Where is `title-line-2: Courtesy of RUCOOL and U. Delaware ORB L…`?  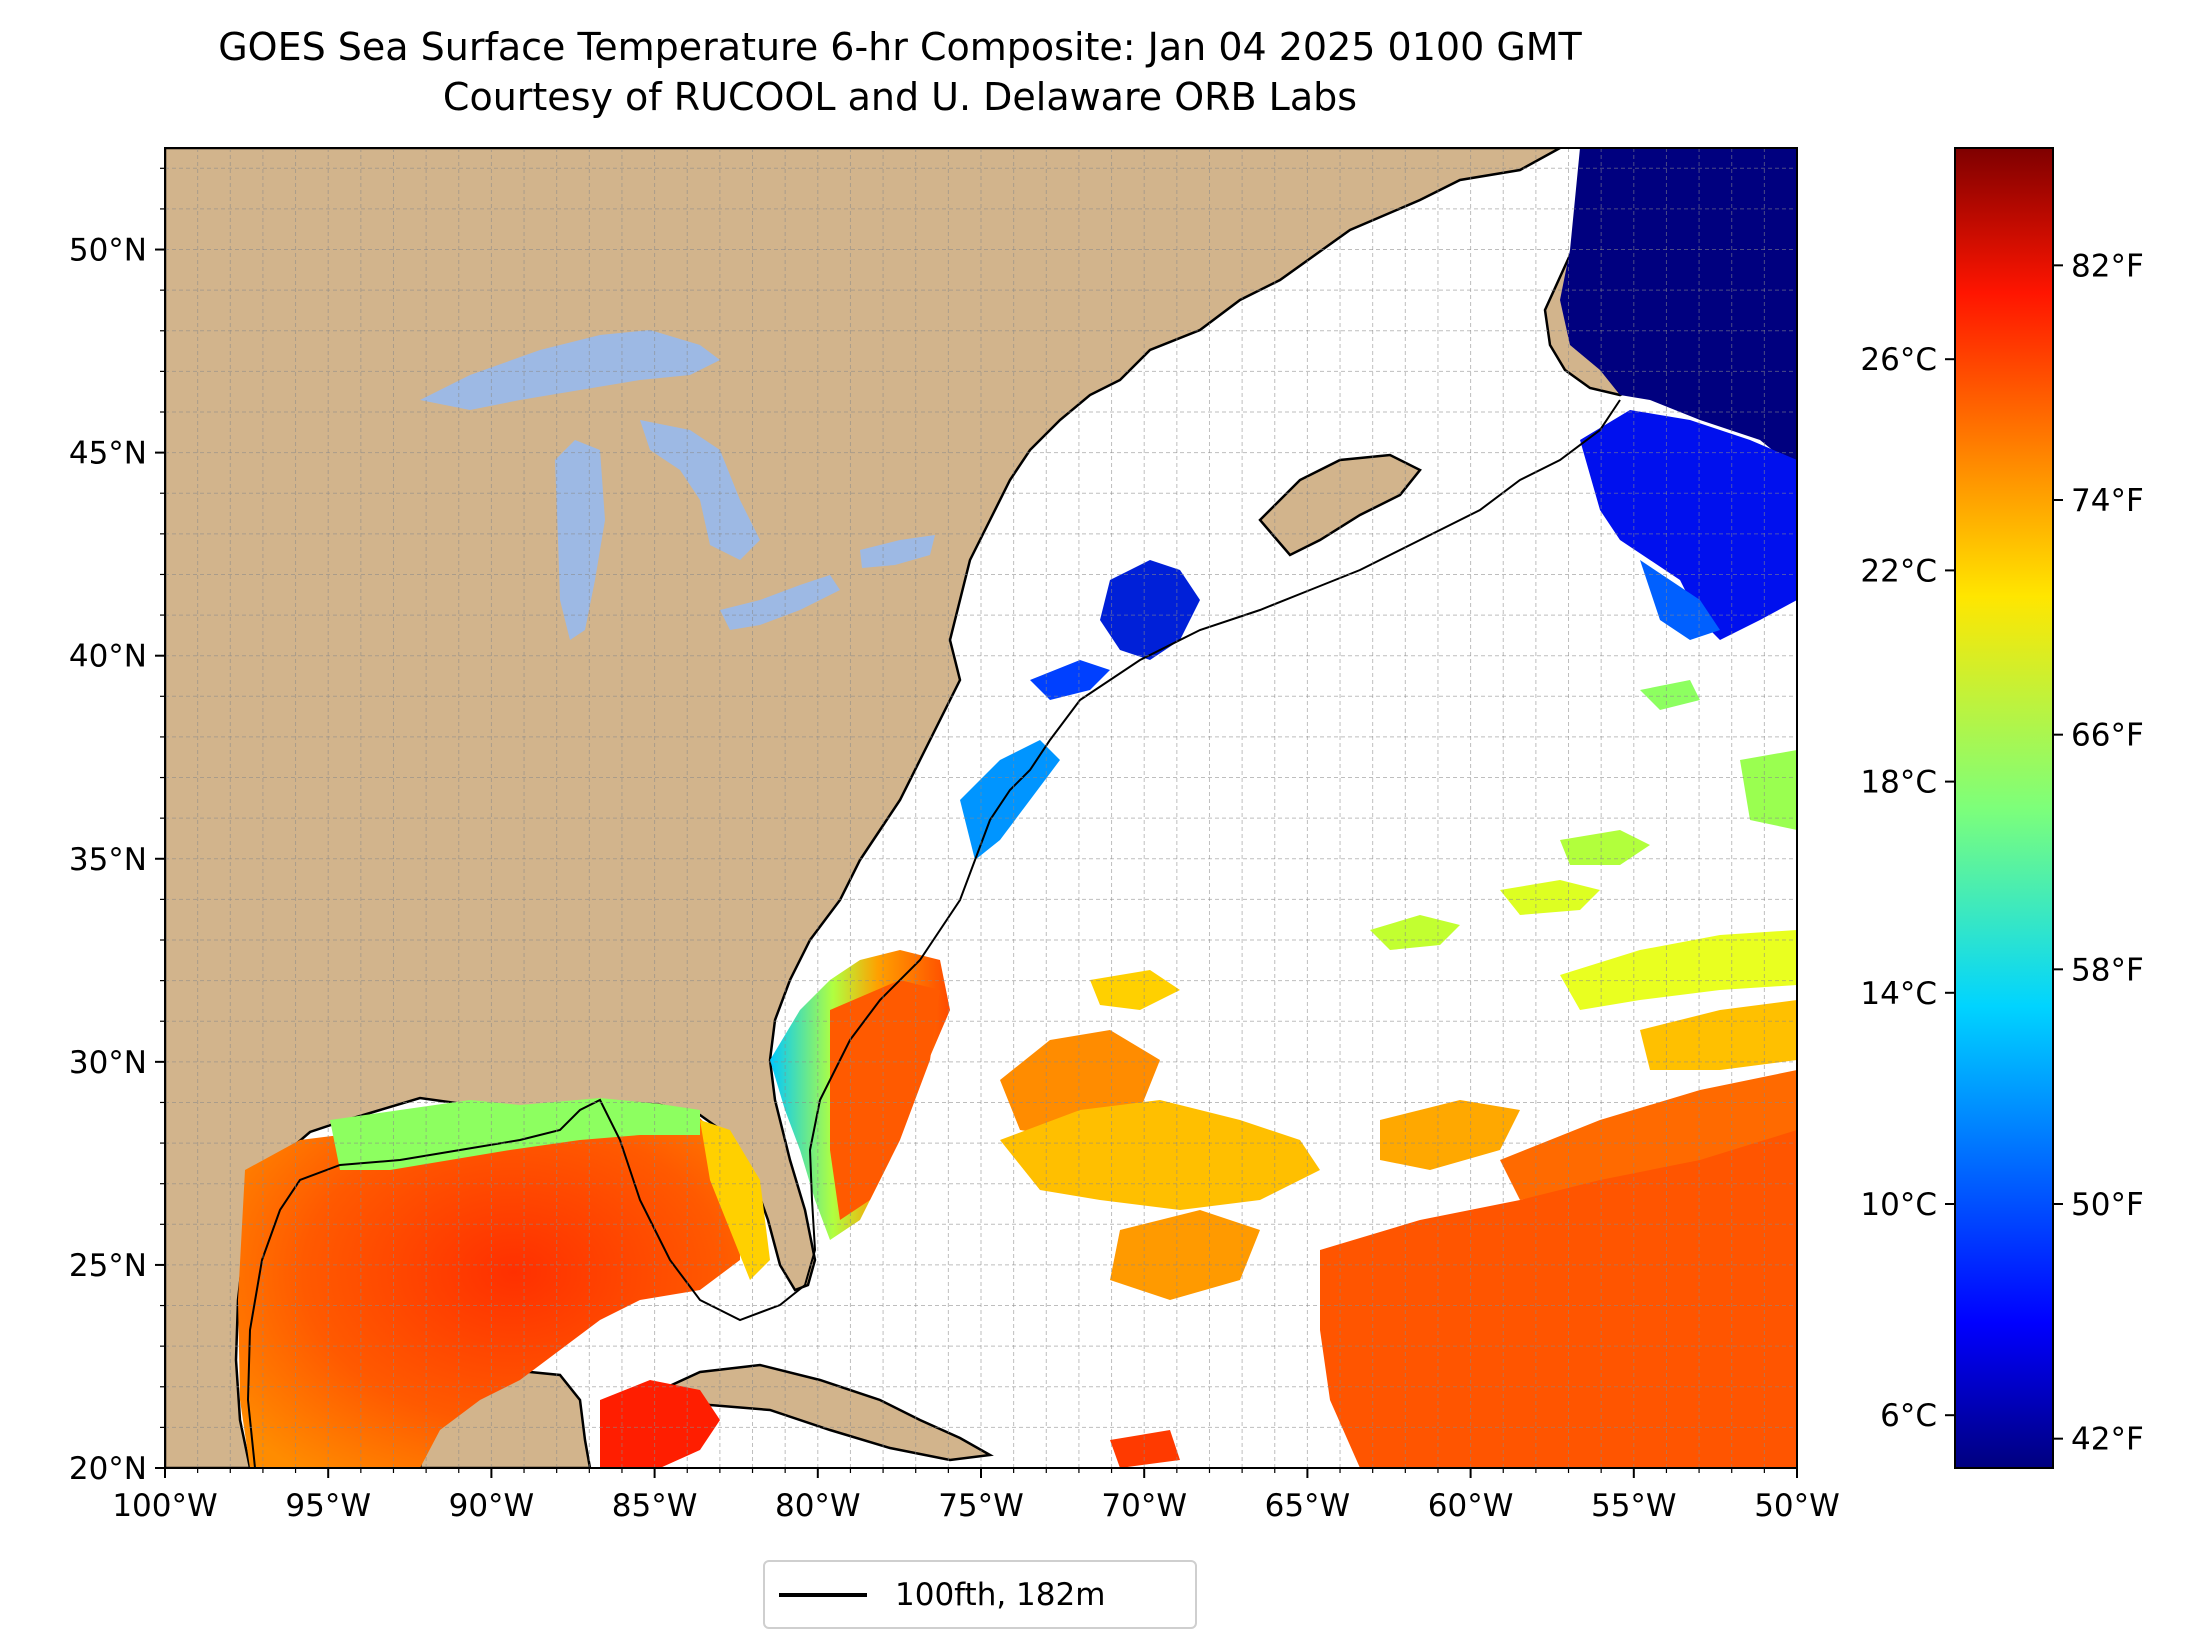 title-line-2: Courtesy of RUCOOL and U. Delaware ORB L… is located at coordinates (900, 97).